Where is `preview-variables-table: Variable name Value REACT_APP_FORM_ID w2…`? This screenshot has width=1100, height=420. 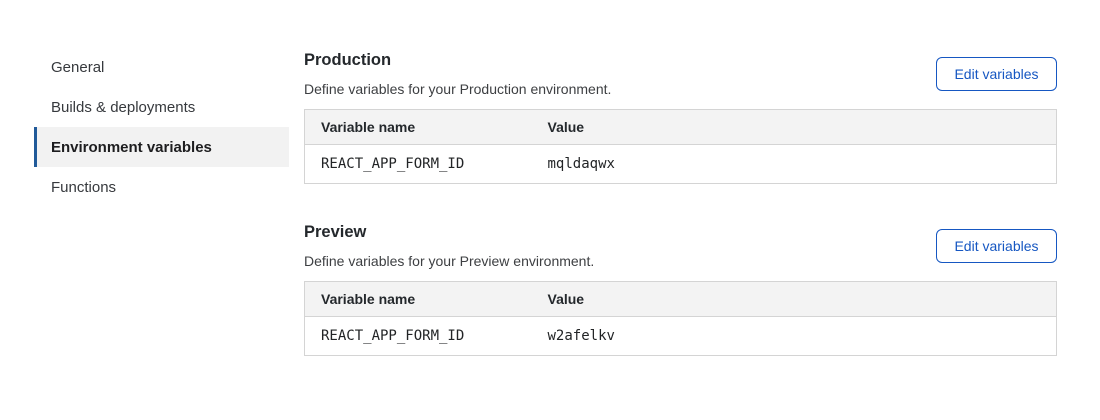 preview-variables-table: Variable name Value REACT_APP_FORM_ID w2… is located at coordinates (680, 318).